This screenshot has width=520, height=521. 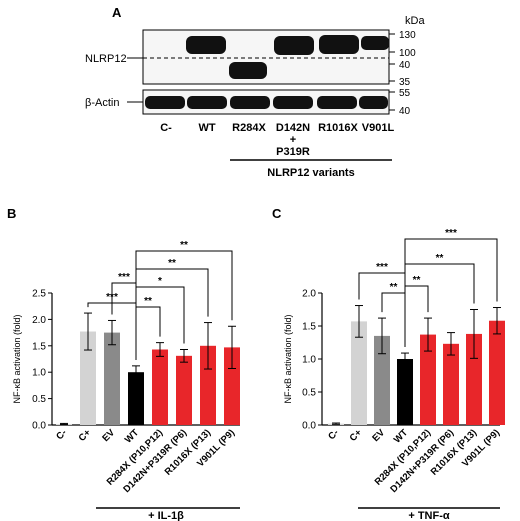 I want to click on ladder-label: 100, so click(x=407, y=53).